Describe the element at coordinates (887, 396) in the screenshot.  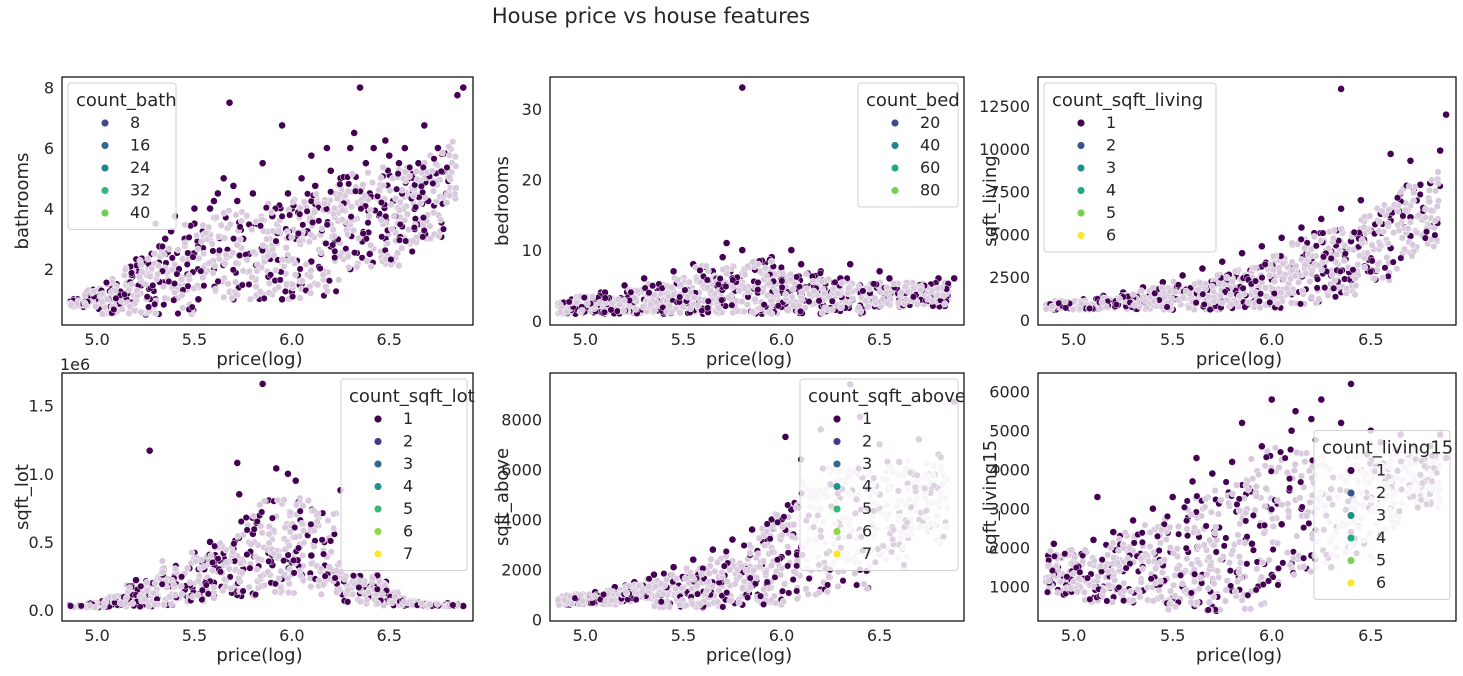
I see `legend-title: count_sqft_above` at that location.